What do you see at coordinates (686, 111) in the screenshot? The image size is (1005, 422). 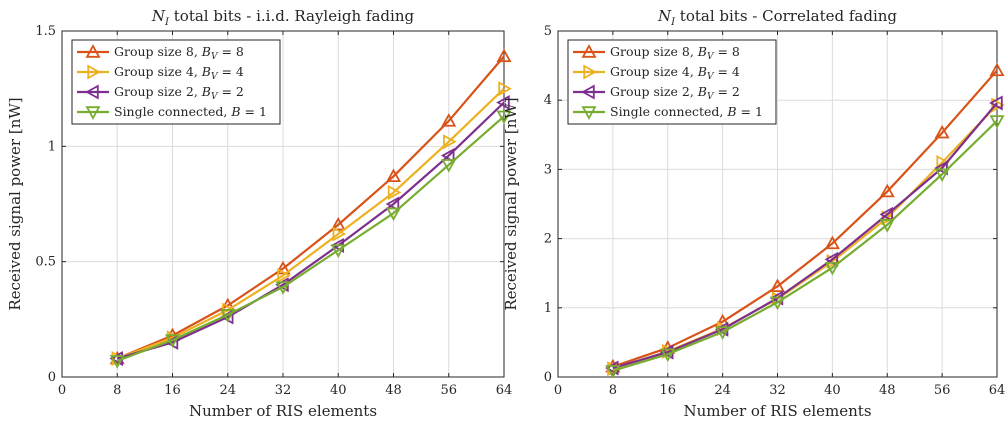 I see `legend-label: Single connected, B = 1` at bounding box center [686, 111].